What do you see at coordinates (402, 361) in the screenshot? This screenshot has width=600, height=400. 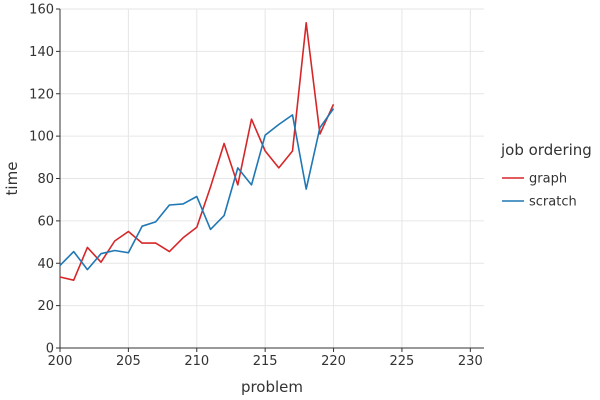 I see `x-tick-label: 225` at bounding box center [402, 361].